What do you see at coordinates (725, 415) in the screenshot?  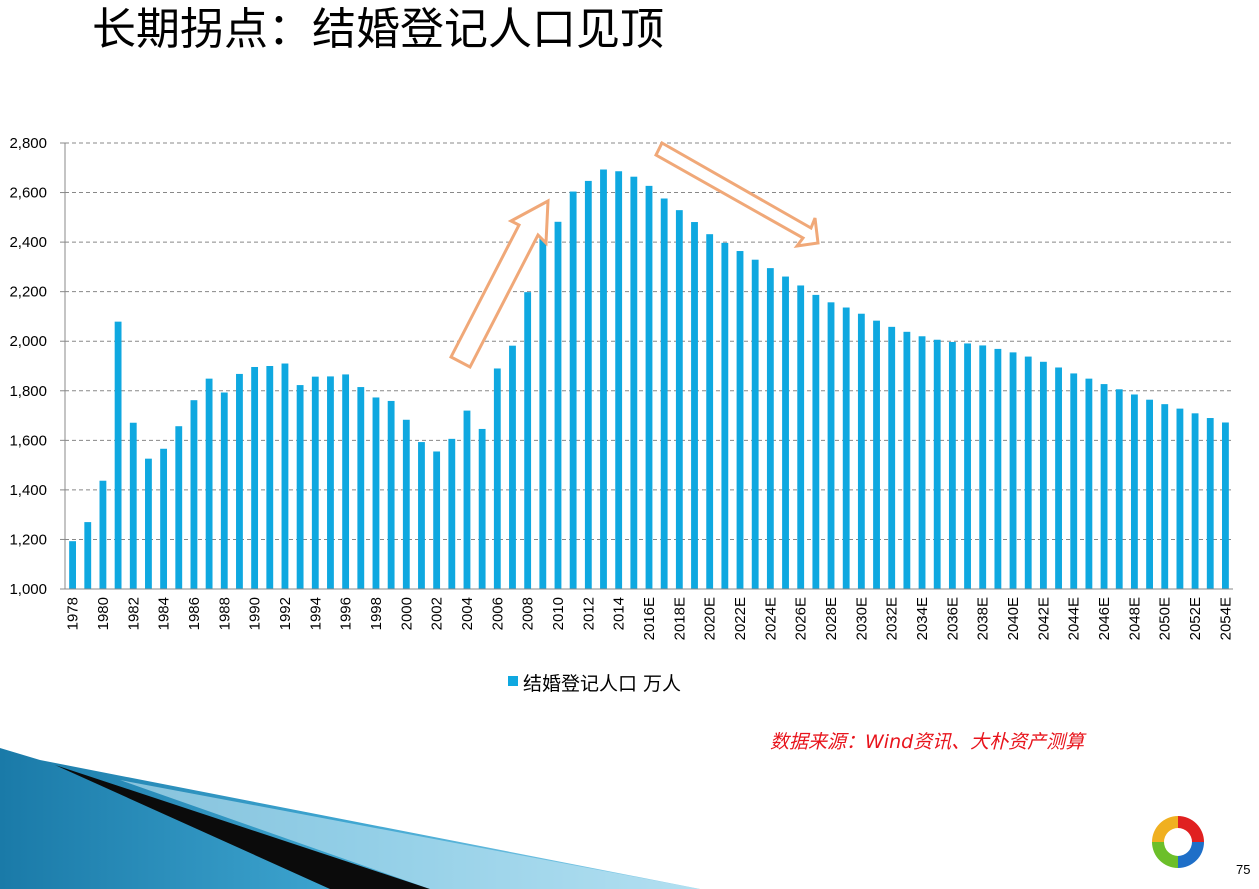 I see `bar-2021E` at bounding box center [725, 415].